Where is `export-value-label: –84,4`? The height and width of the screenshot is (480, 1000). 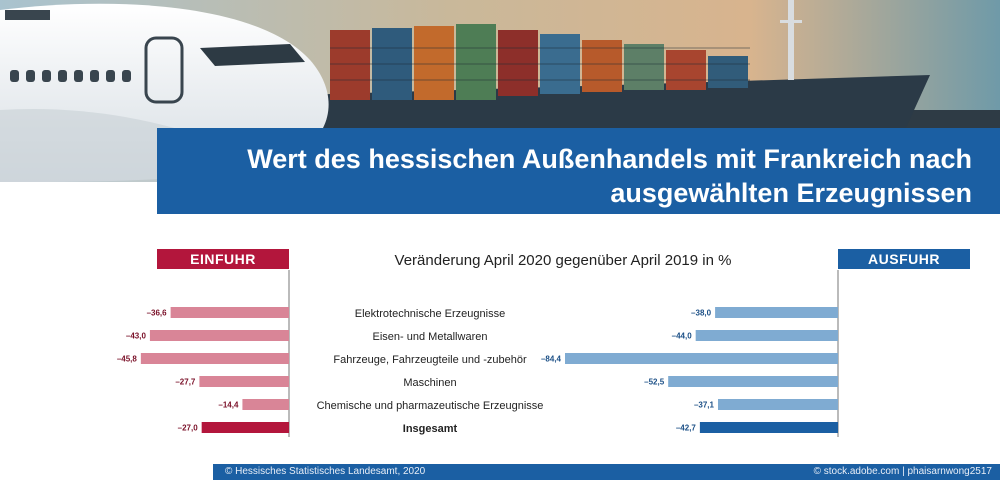 export-value-label: –84,4 is located at coordinates (551, 359).